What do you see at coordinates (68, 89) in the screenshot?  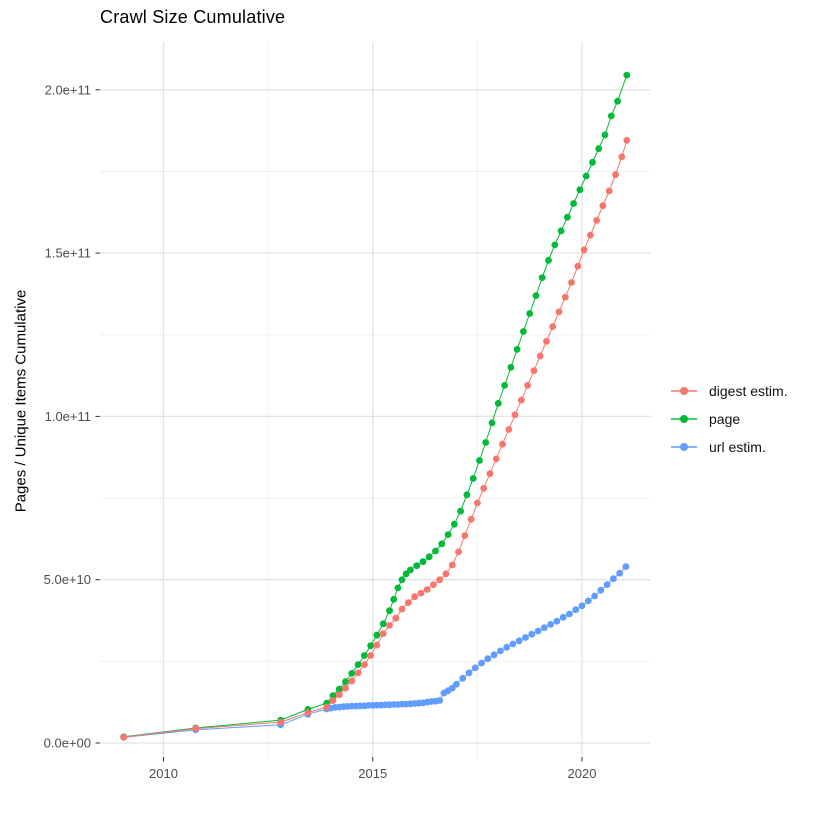 I see `y-tick-label: 2.0e+11` at bounding box center [68, 89].